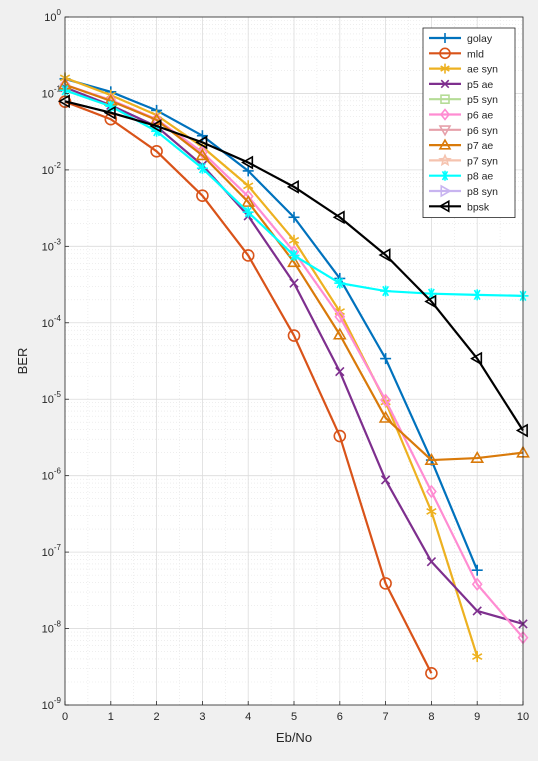 This screenshot has height=761, width=538. I want to click on y-tick-label: 10⁻², so click(52, 169).